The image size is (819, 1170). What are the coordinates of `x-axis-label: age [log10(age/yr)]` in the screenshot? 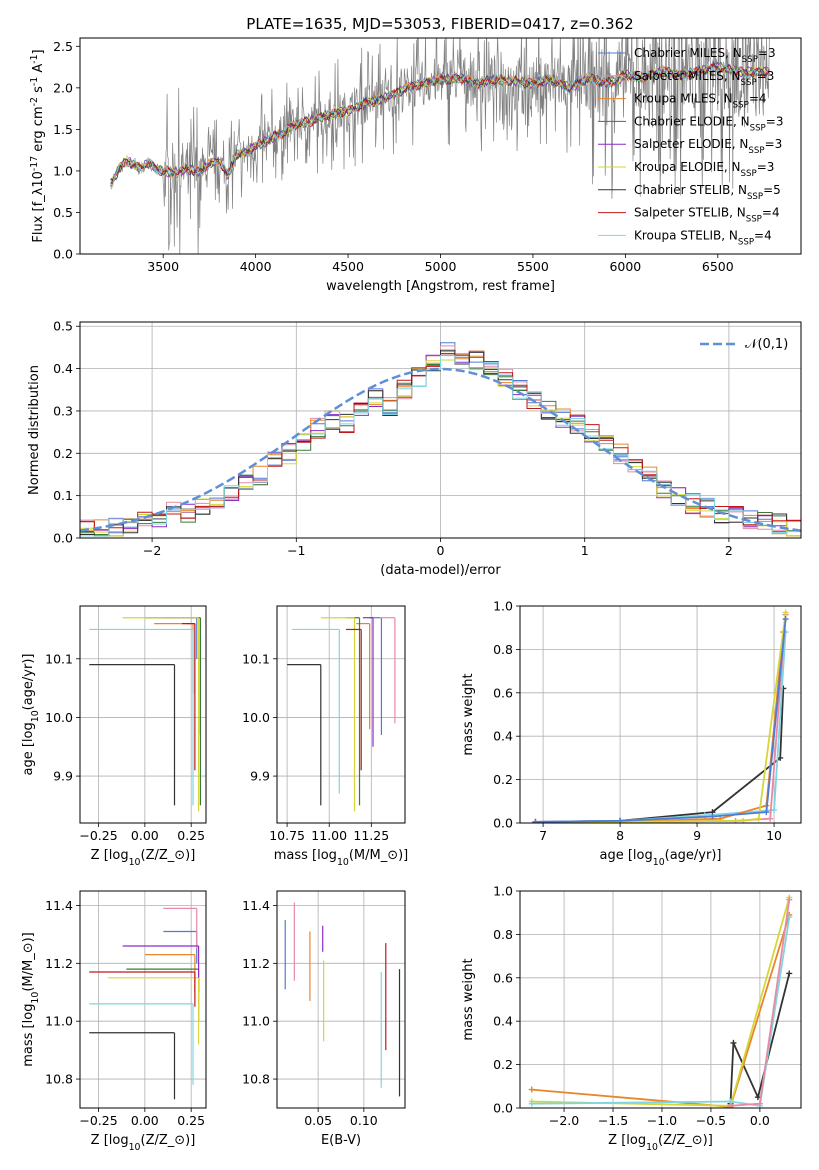 It's located at (661, 858).